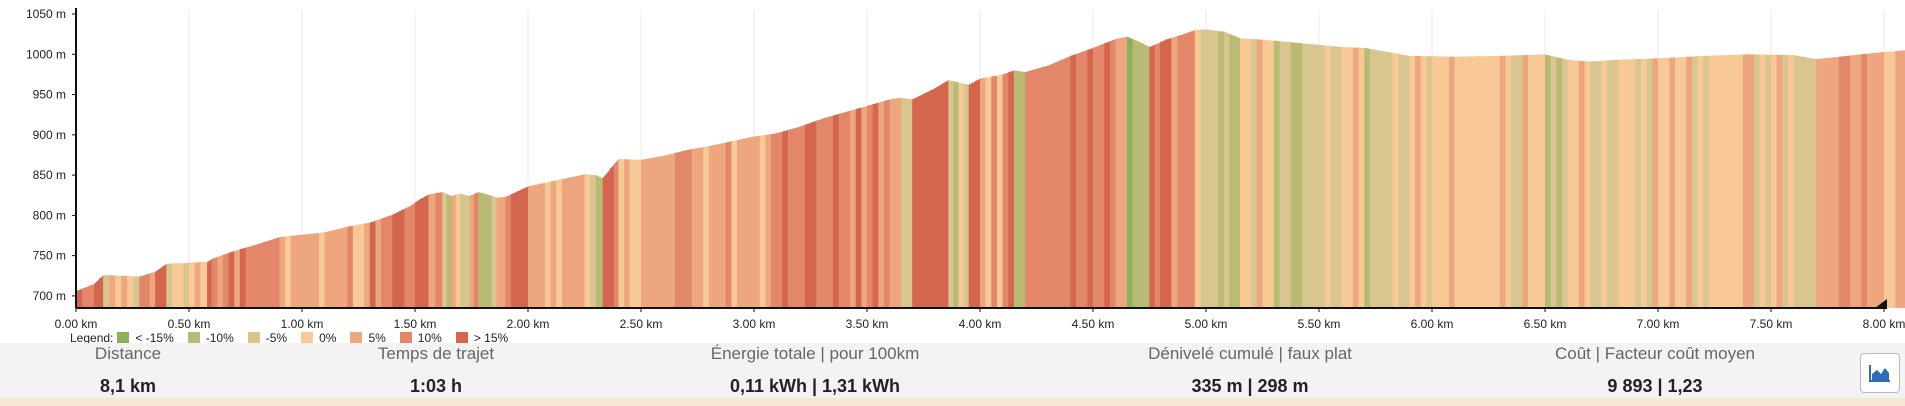  What do you see at coordinates (1655, 386) in the screenshot?
I see `stat-value: 9 893 | 1,23` at bounding box center [1655, 386].